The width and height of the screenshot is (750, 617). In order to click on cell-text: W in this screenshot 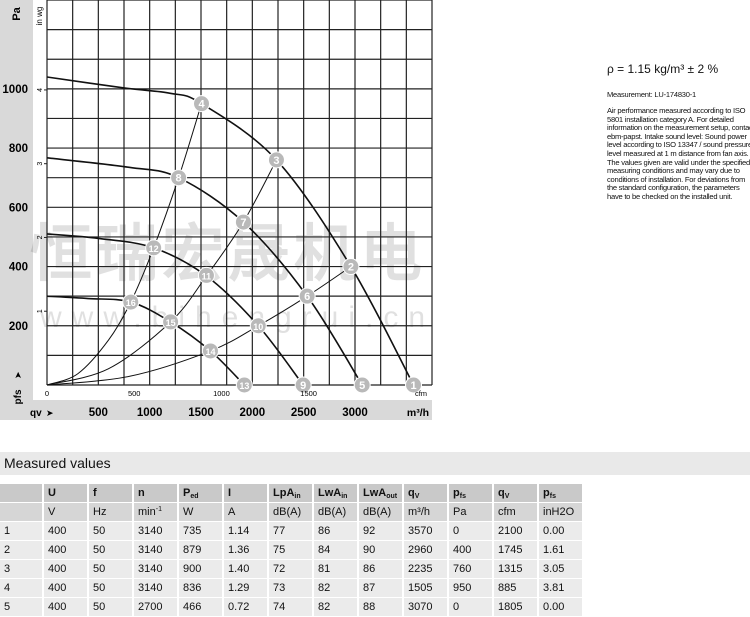, I will do `click(188, 512)`.